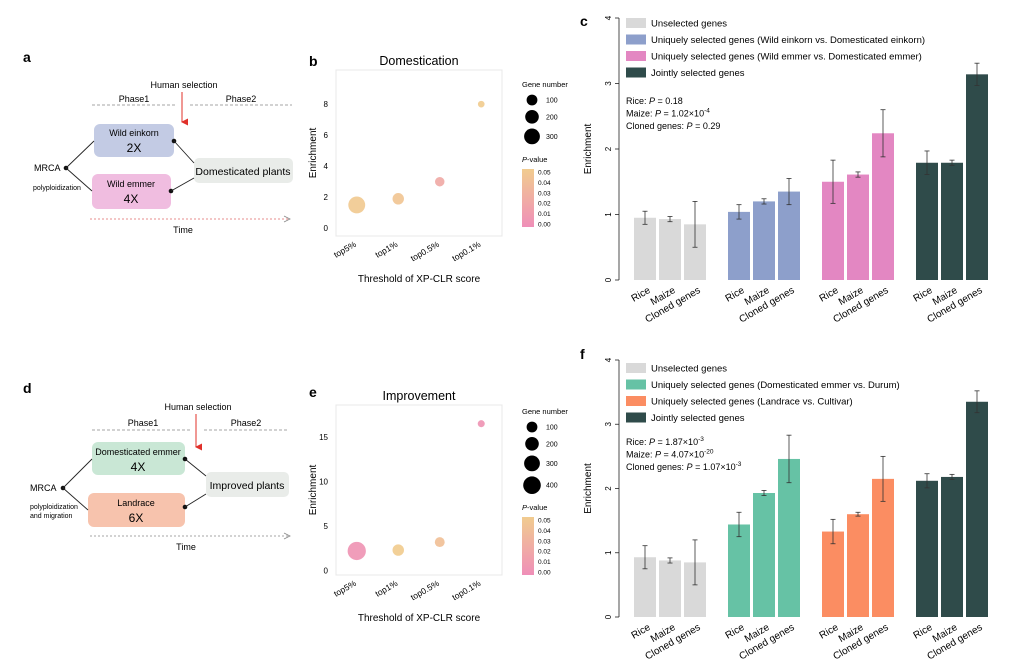 The width and height of the screenshot is (1032, 671). I want to click on y-tick-label: 0, so click(608, 279).